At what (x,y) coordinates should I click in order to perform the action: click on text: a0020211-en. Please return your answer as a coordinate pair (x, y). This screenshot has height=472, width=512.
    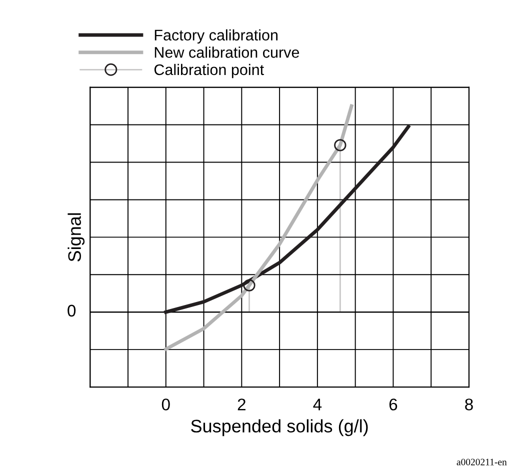
    Looking at the image, I should click on (481, 462).